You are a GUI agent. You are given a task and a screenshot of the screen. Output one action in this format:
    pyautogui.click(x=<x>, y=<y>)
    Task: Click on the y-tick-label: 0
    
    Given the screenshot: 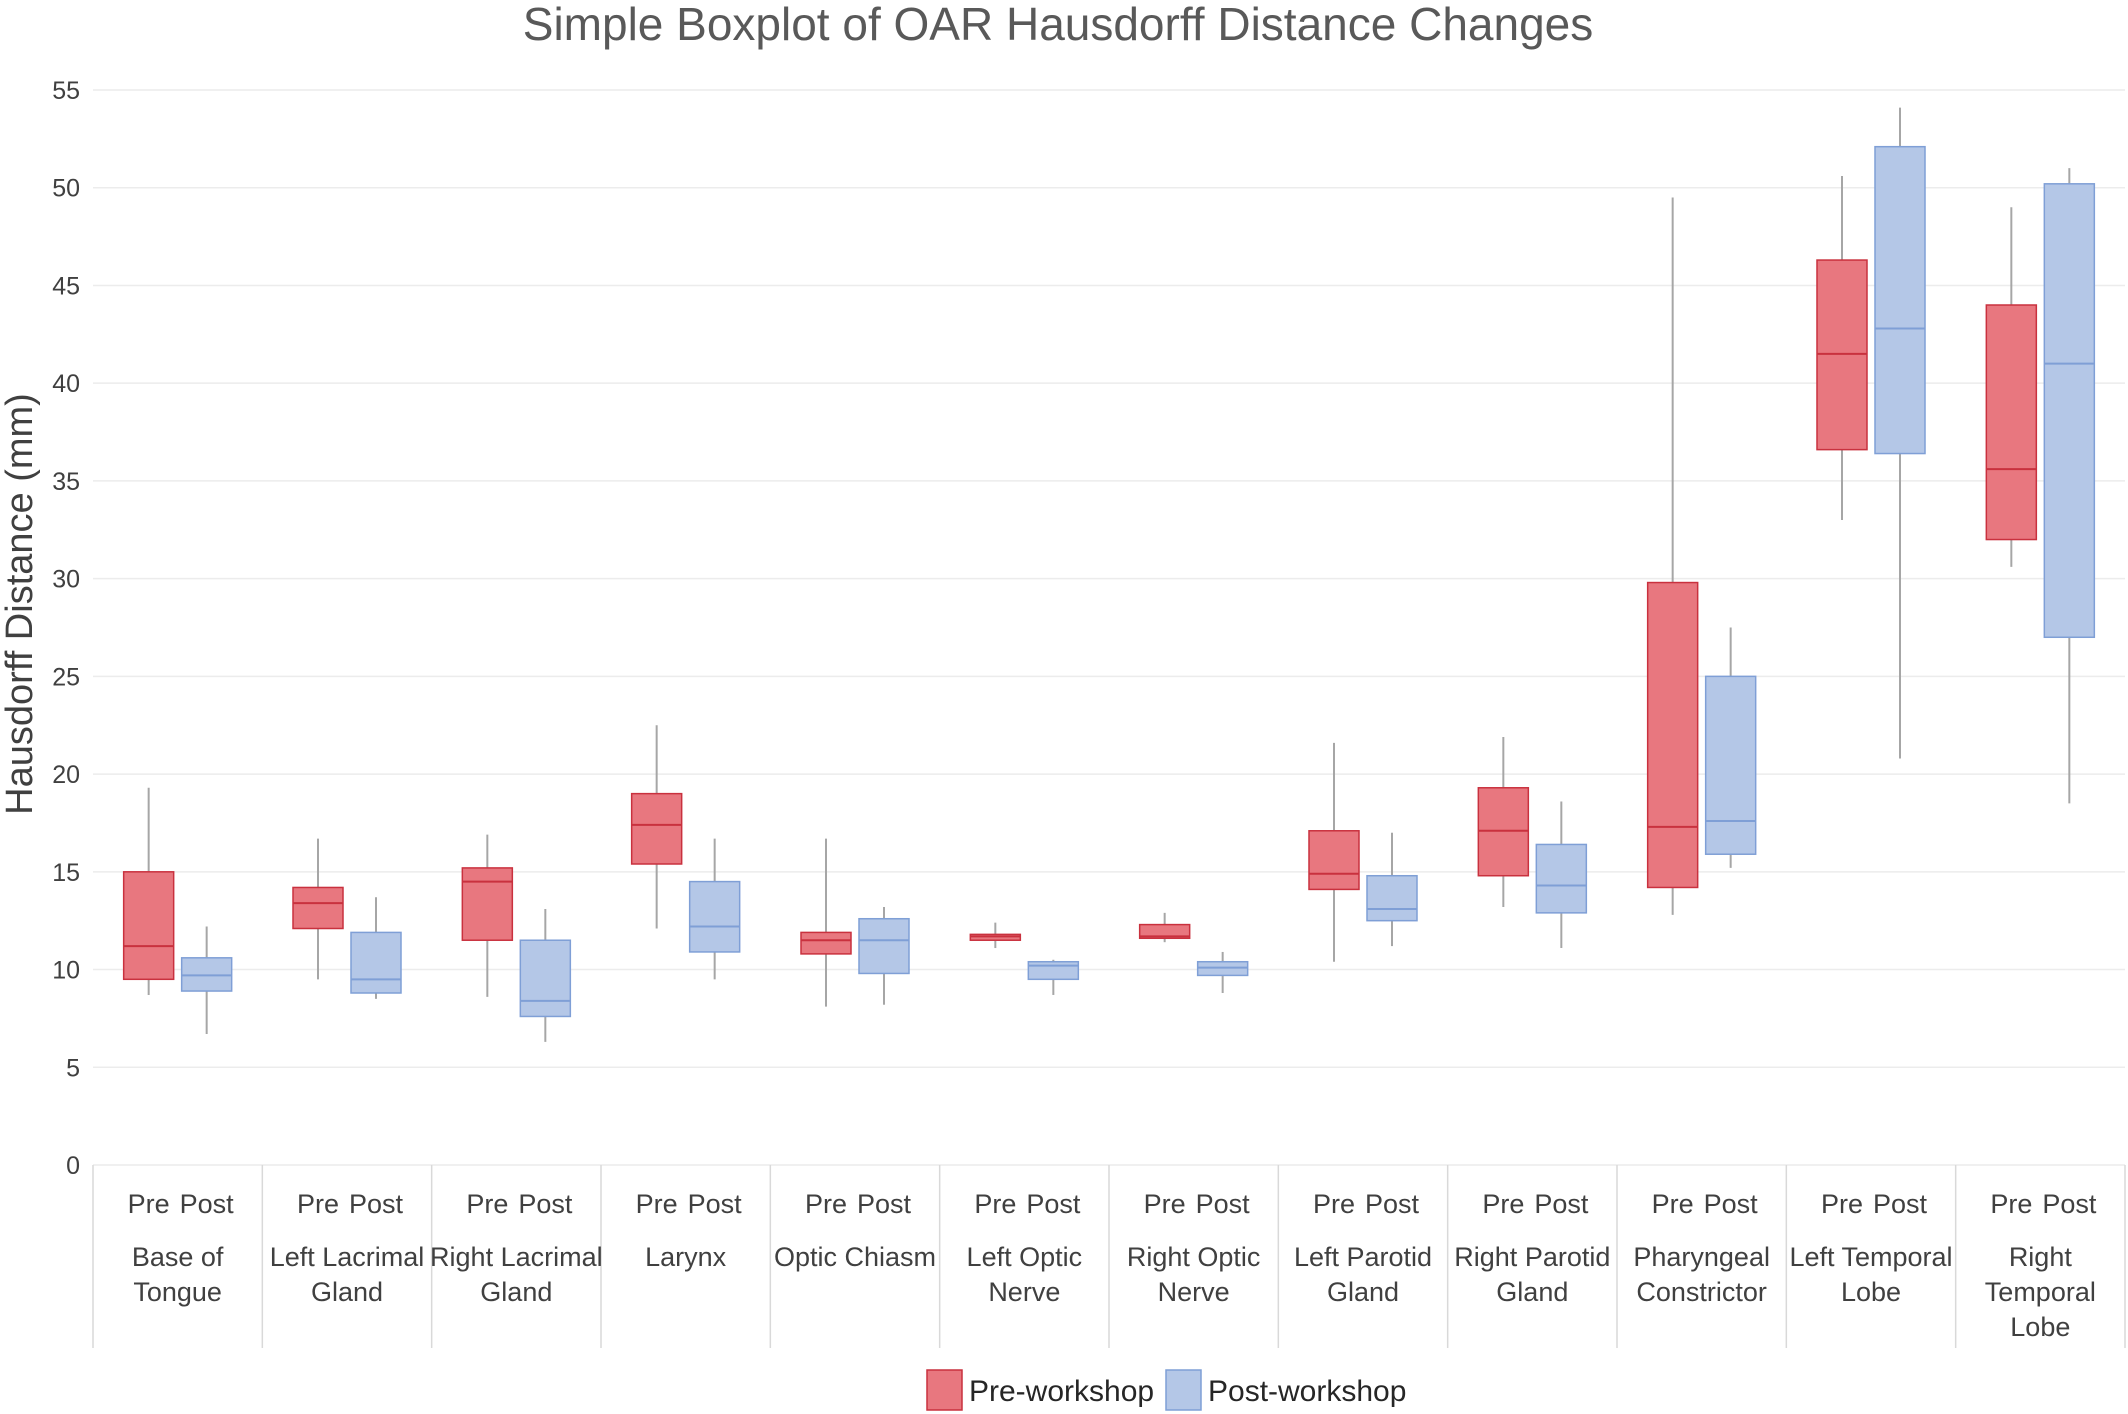 What is the action you would take?
    pyautogui.click(x=73, y=1166)
    